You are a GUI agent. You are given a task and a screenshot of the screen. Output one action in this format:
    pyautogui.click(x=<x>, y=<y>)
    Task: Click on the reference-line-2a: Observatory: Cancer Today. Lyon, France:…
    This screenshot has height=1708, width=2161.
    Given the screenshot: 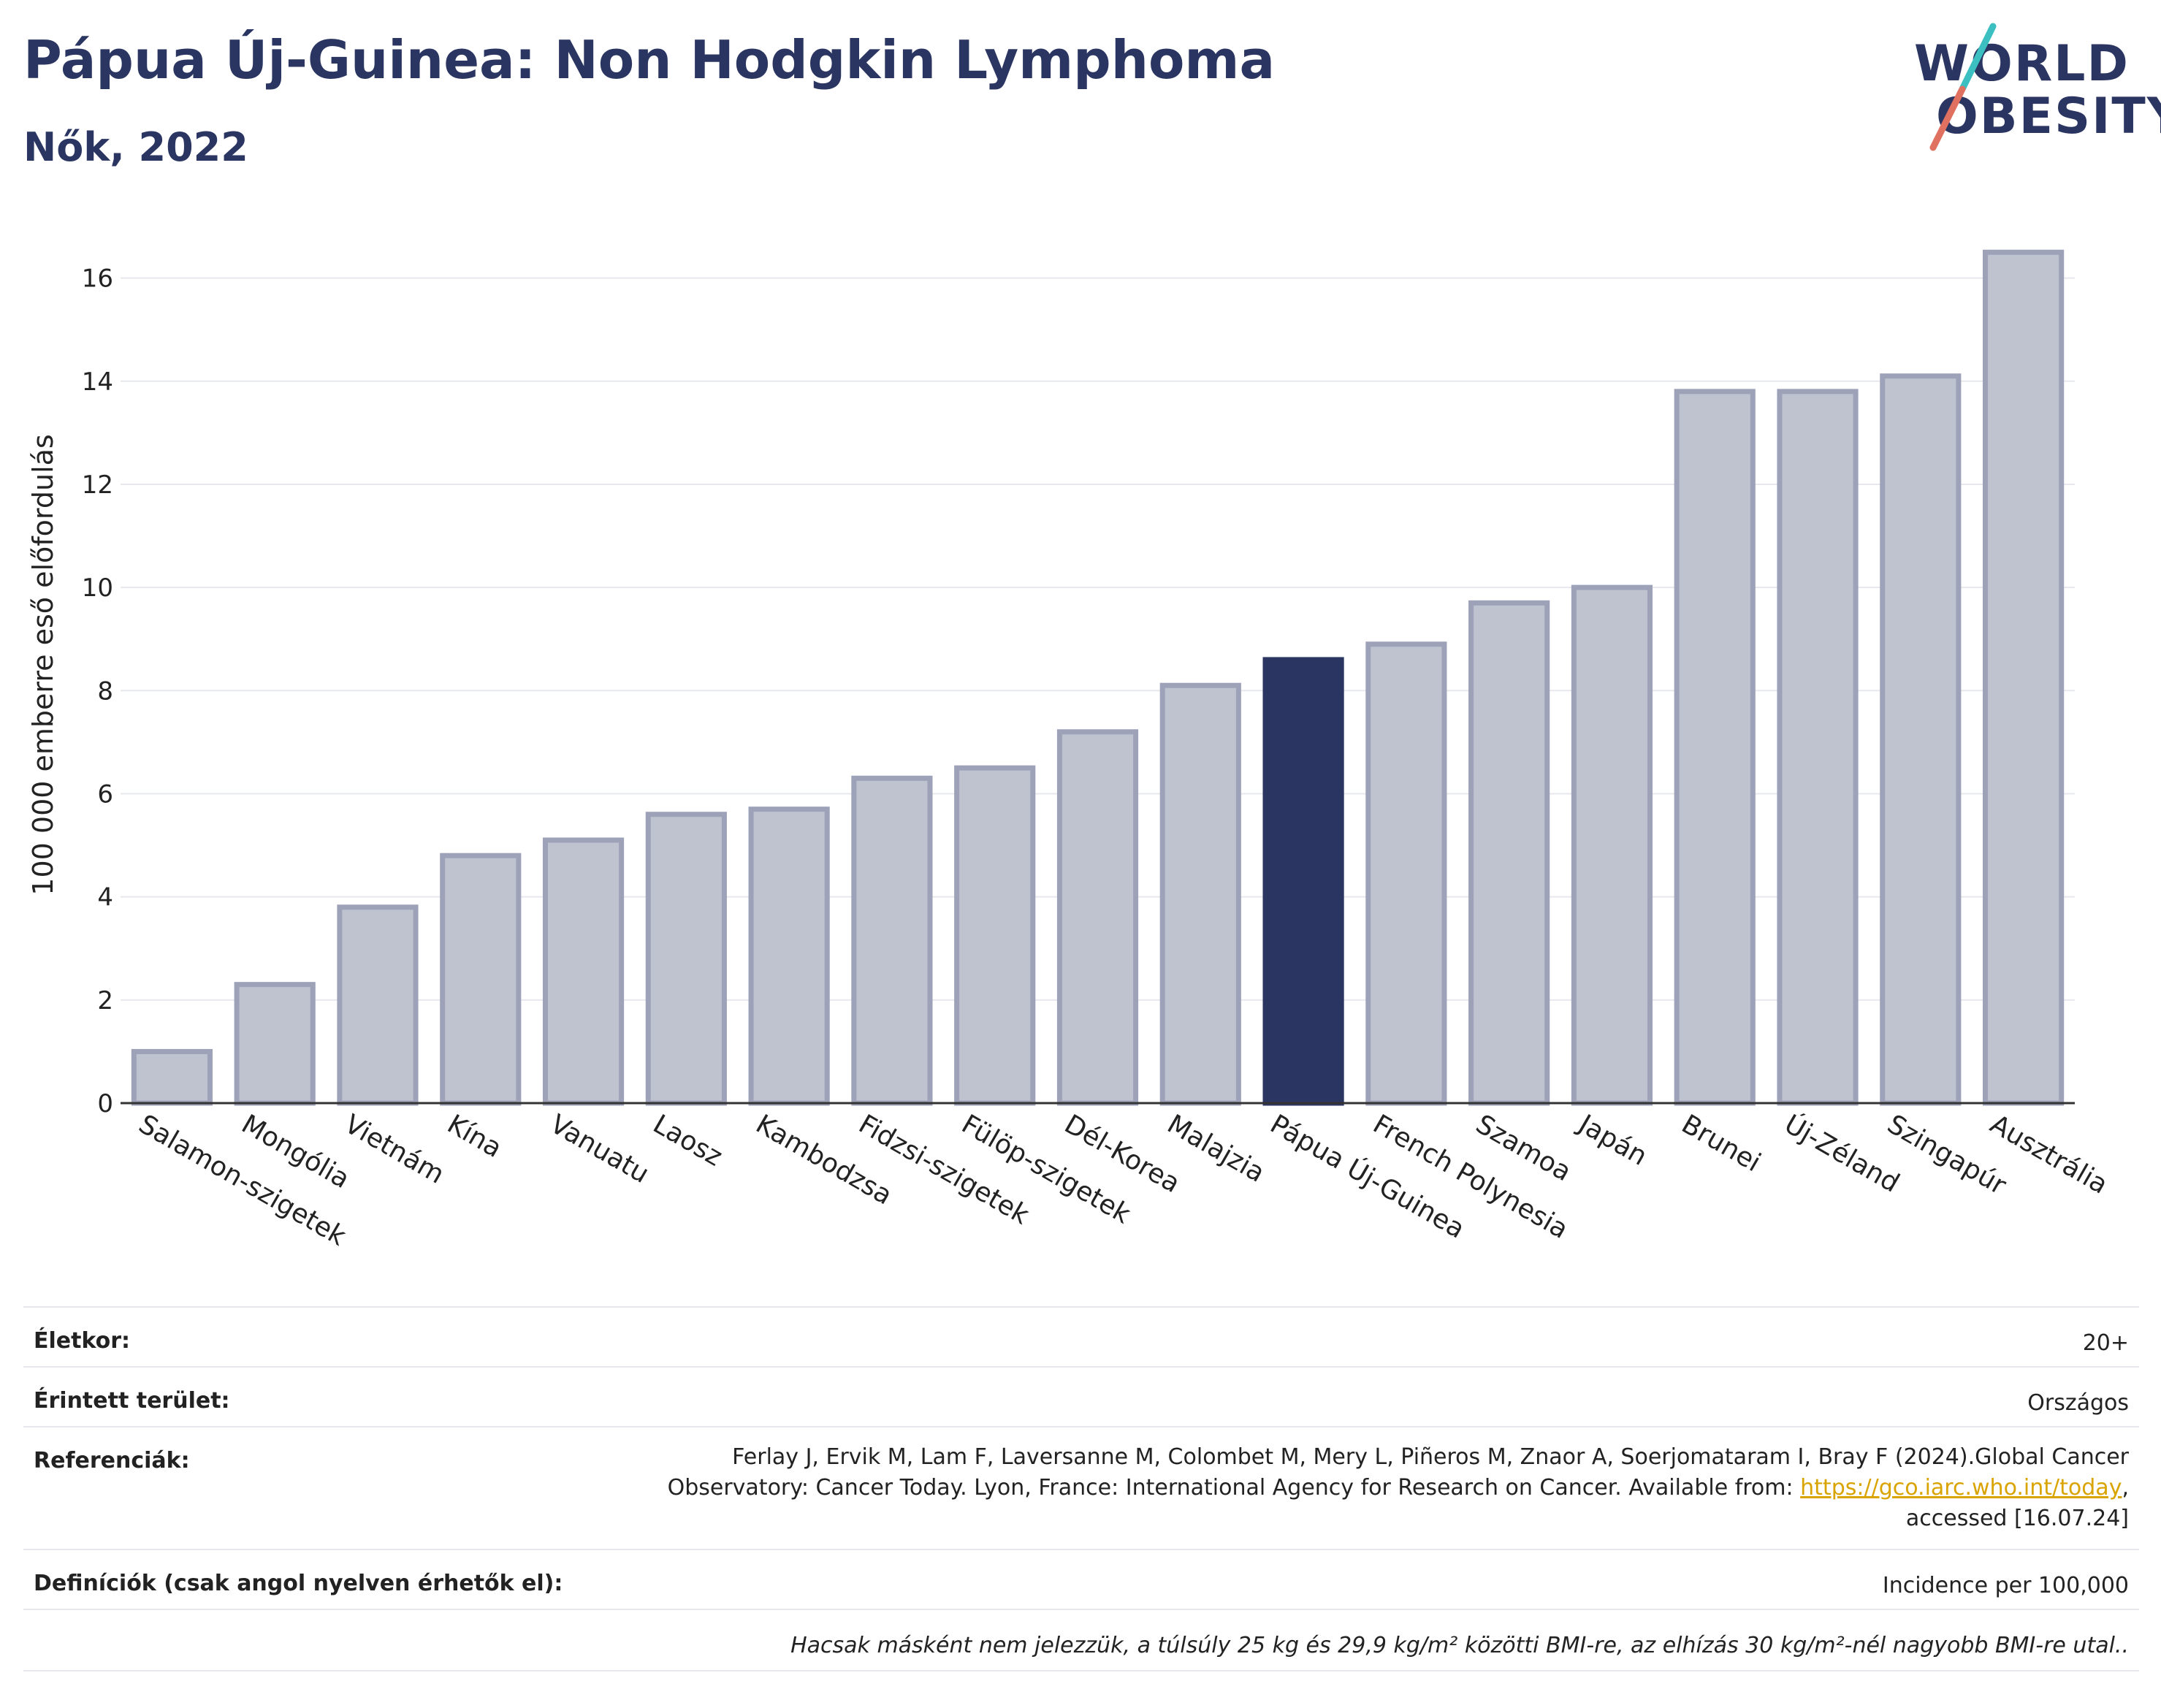 What is the action you would take?
    pyautogui.click(x=1234, y=1488)
    